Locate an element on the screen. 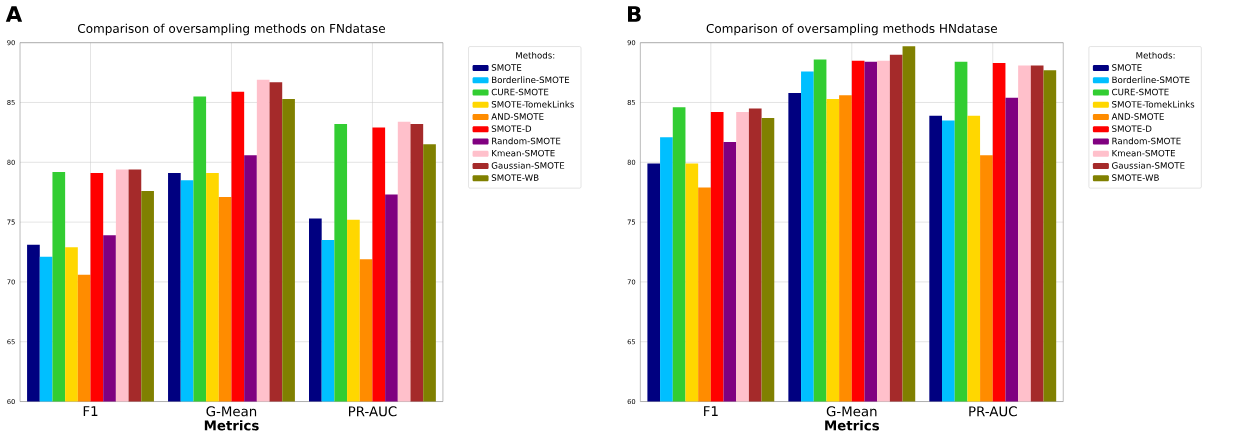 This screenshot has width=1234, height=439. text: A is located at coordinates (14, 14).